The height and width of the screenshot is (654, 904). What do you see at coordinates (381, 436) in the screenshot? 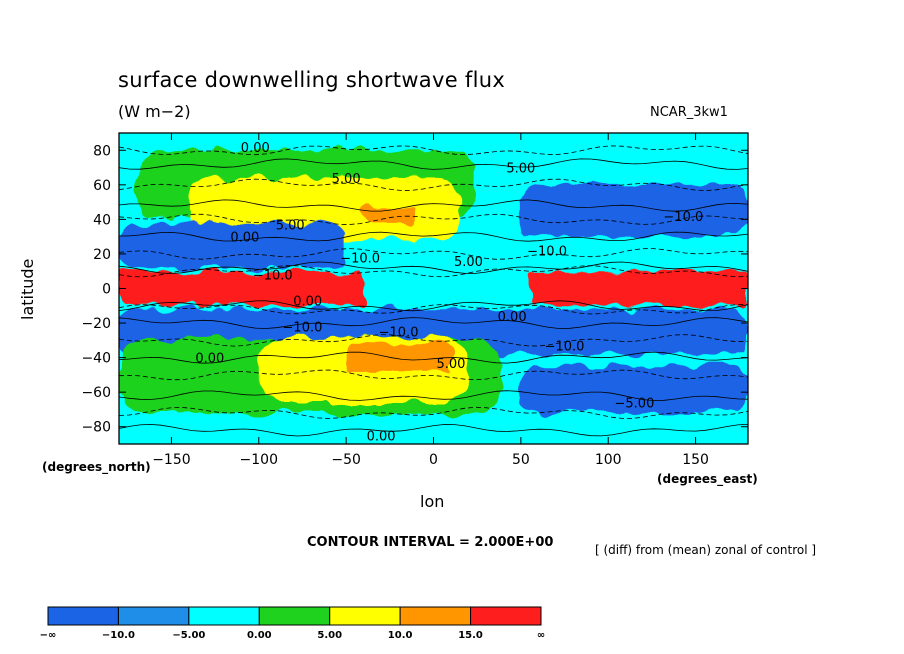
I see `contour-label-18: 0.00` at bounding box center [381, 436].